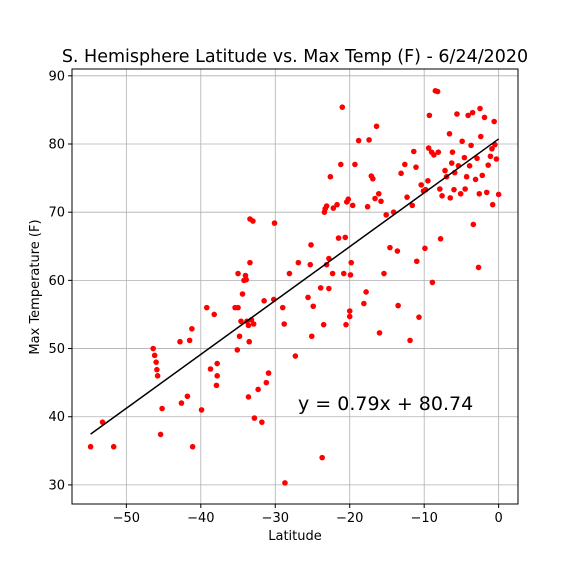  Describe the element at coordinates (308, 515) in the screenshot. I see `x-axis-ticks: −50 −40 −30 −20 −10 0` at that location.